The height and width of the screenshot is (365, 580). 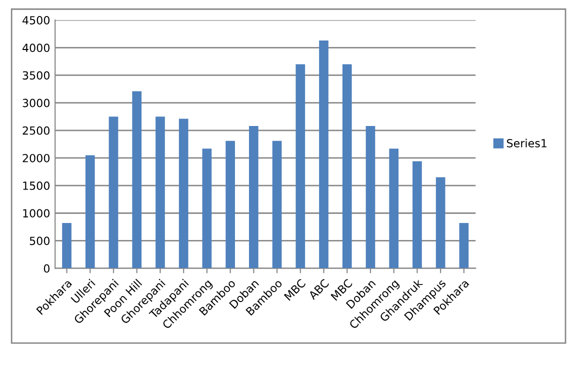 I want to click on y-tick-label: 500, so click(x=40, y=241).